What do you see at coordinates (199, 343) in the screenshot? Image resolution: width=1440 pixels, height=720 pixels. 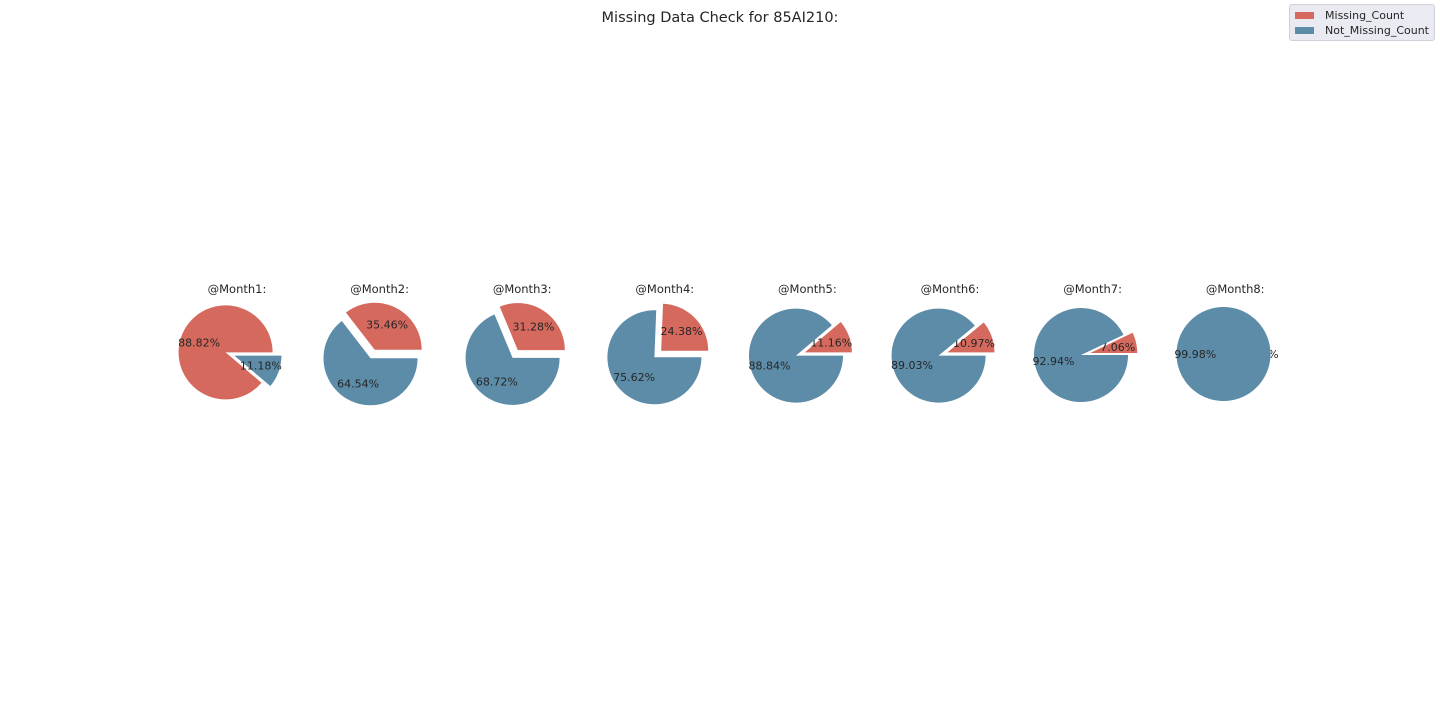 I see `pie-value-label: 88.82%` at bounding box center [199, 343].